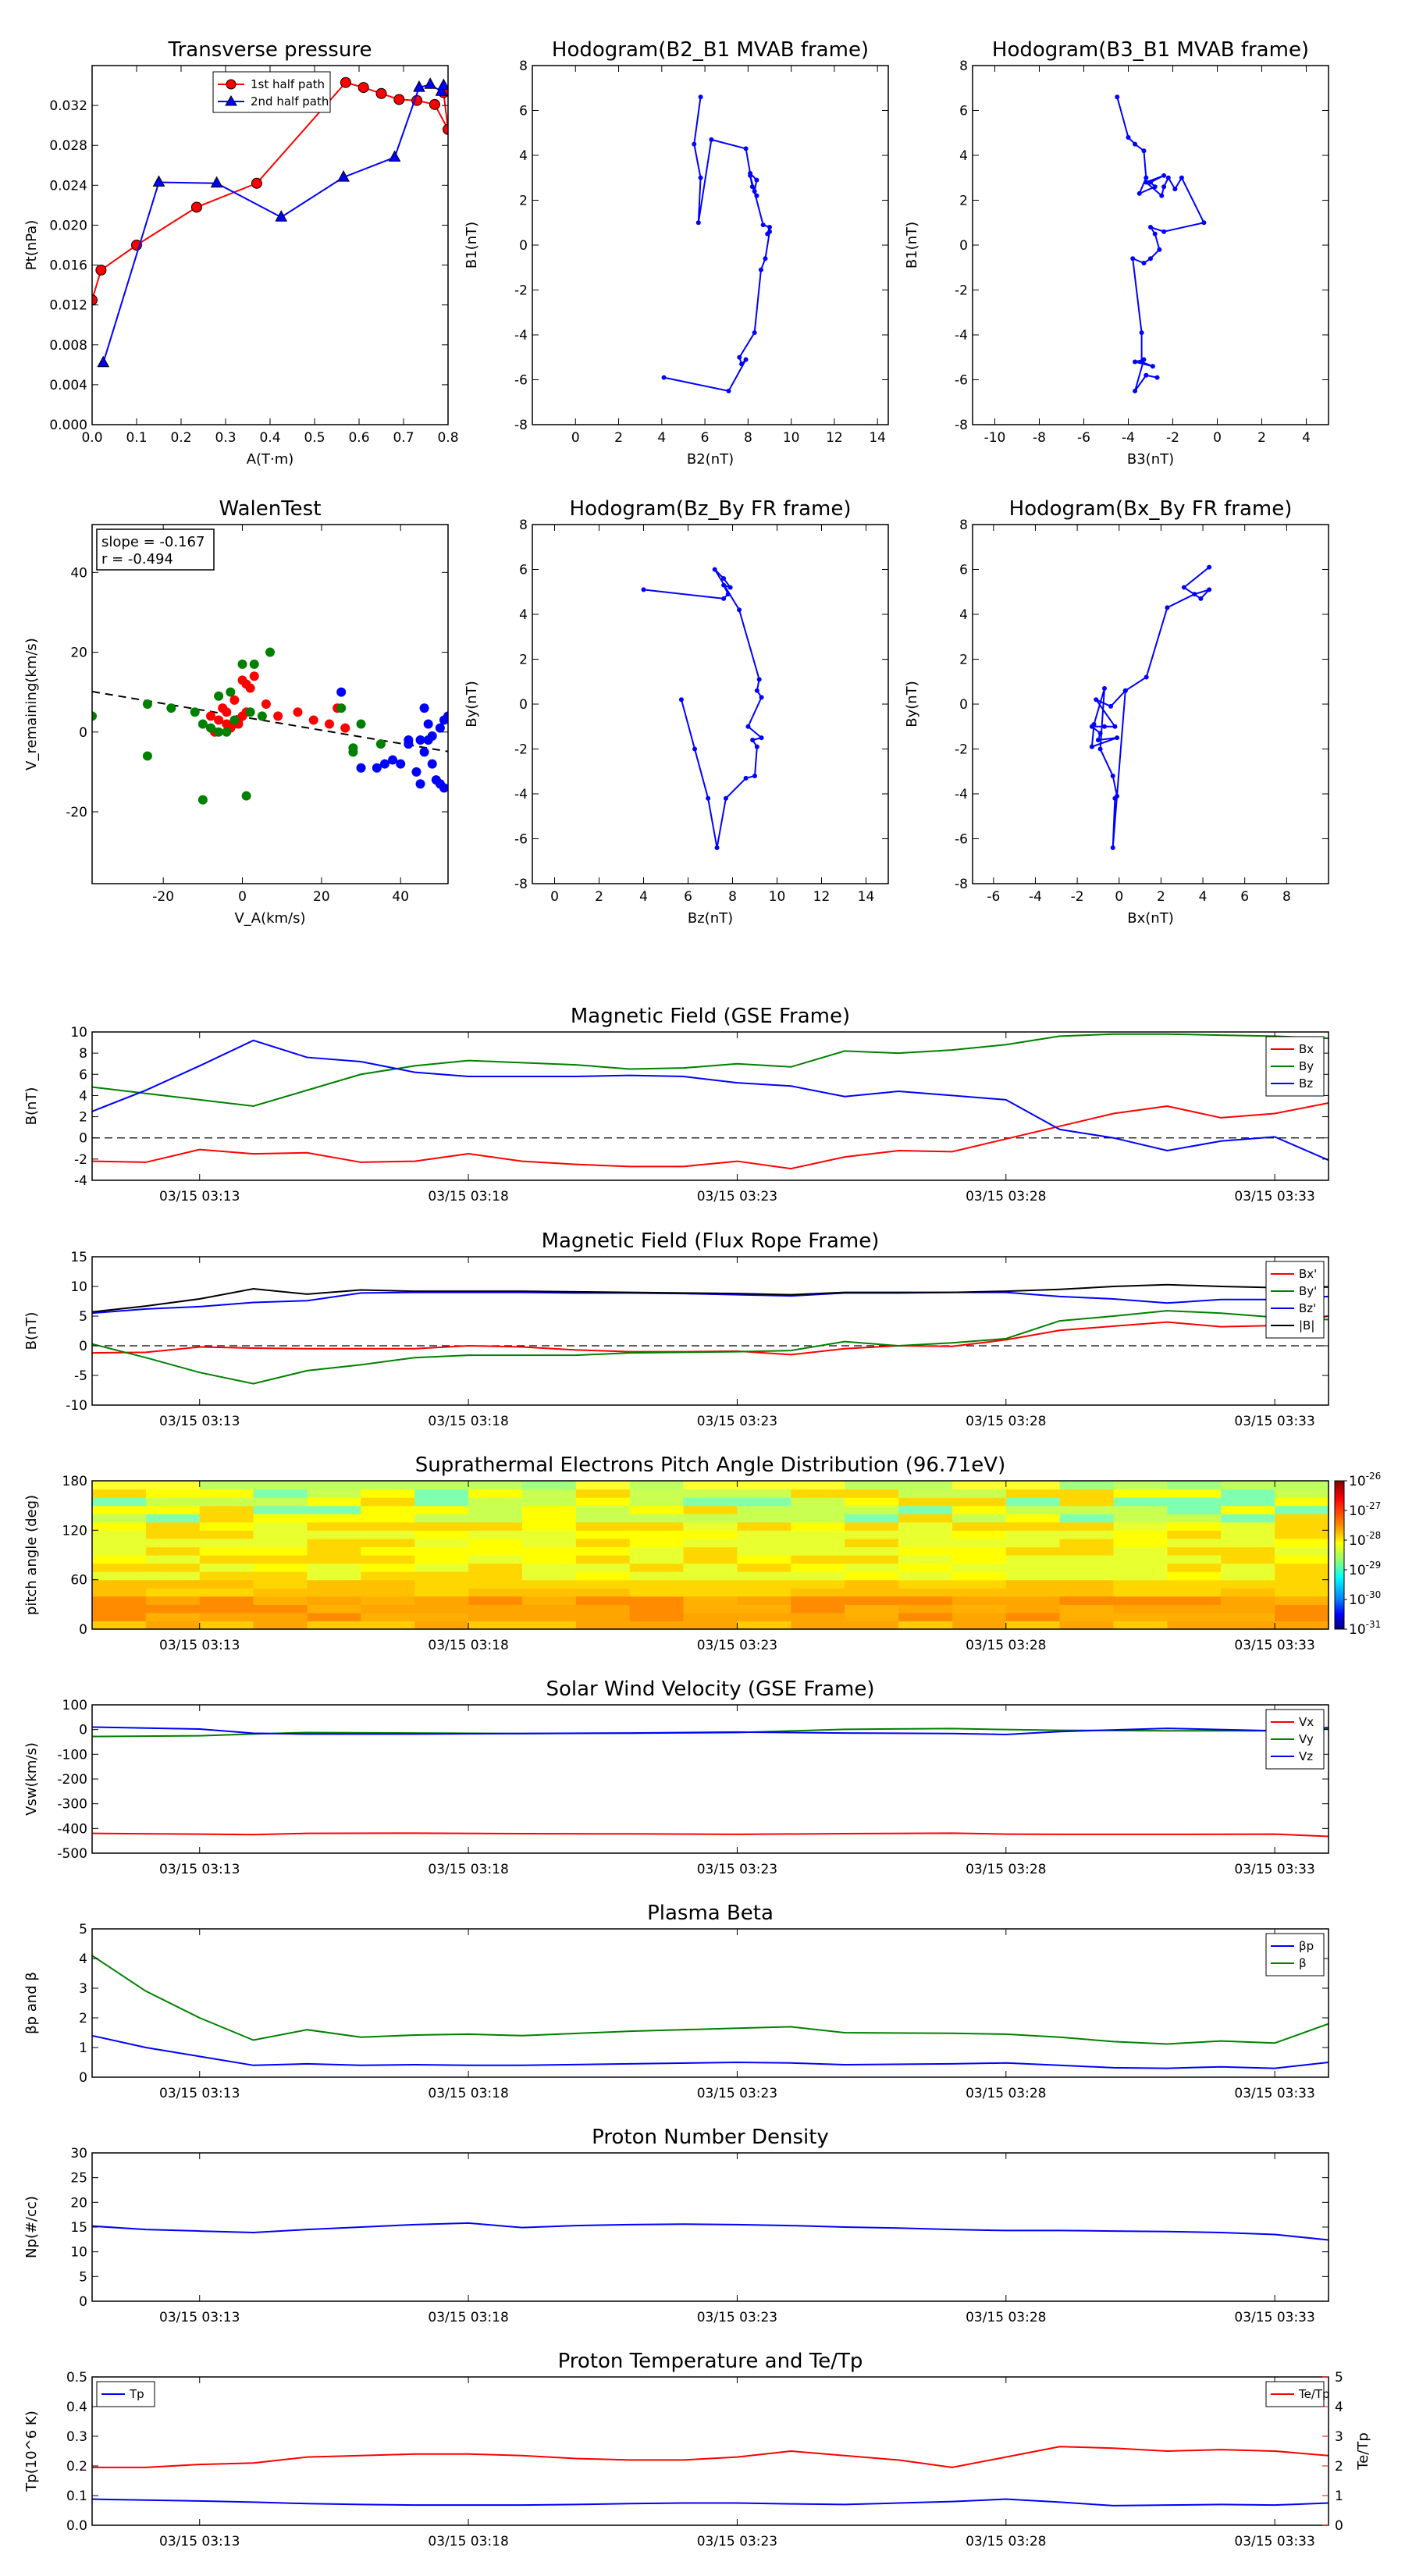 The width and height of the screenshot is (1405, 2576). Describe the element at coordinates (83, 1959) in the screenshot. I see `y-tick-label: 4` at that location.